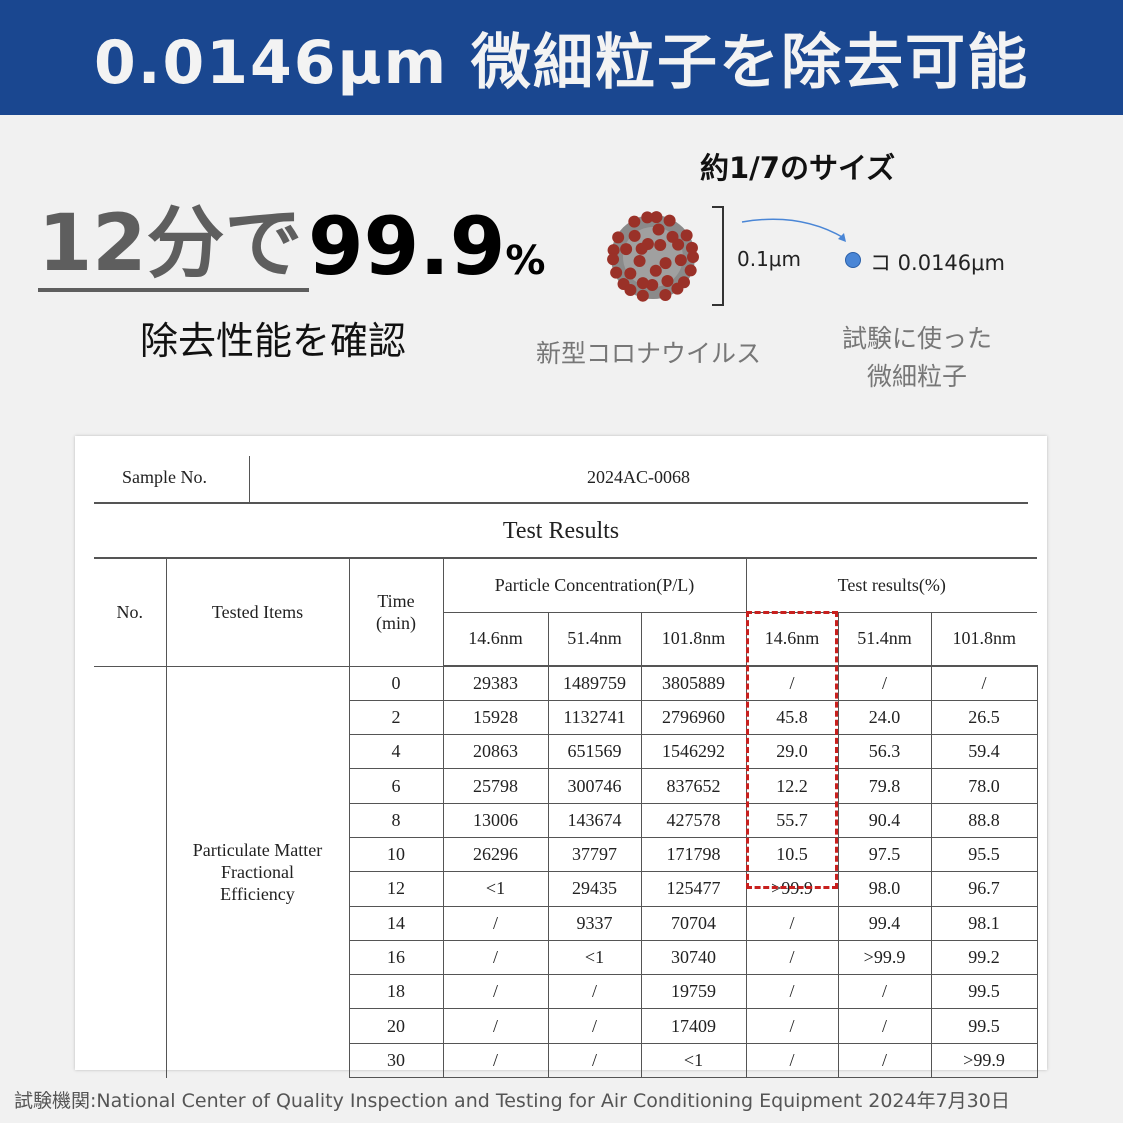  Describe the element at coordinates (884, 923) in the screenshot. I see `table-cell: 99.4` at that location.